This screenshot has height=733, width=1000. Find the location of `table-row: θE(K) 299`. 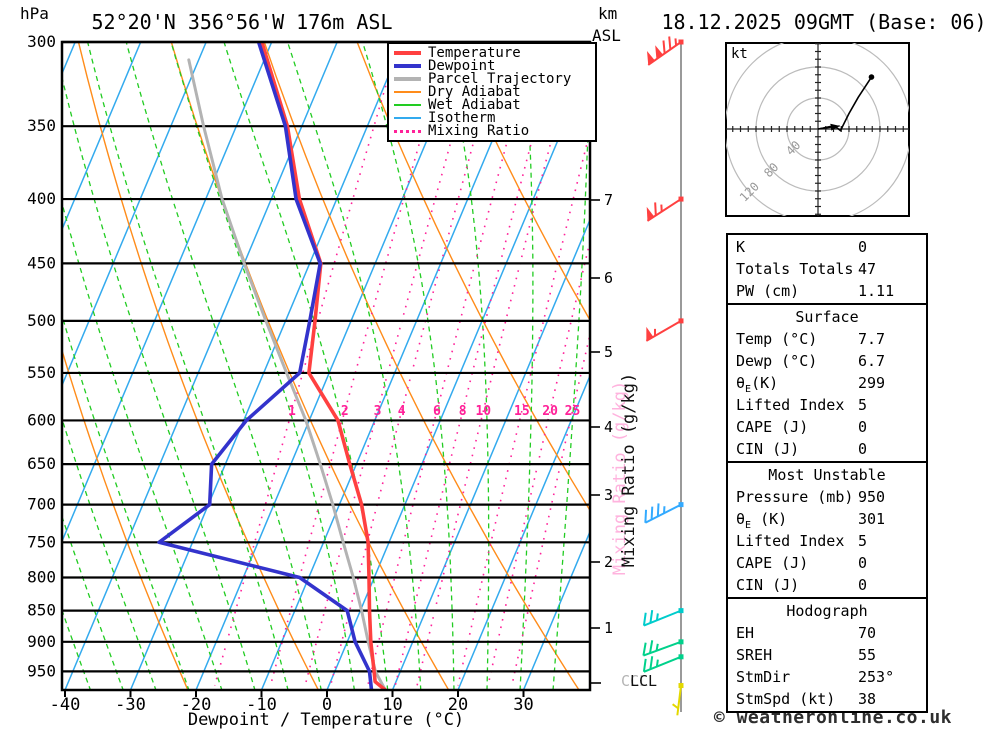

table-row: θE(K) 299 is located at coordinates (811, 384).